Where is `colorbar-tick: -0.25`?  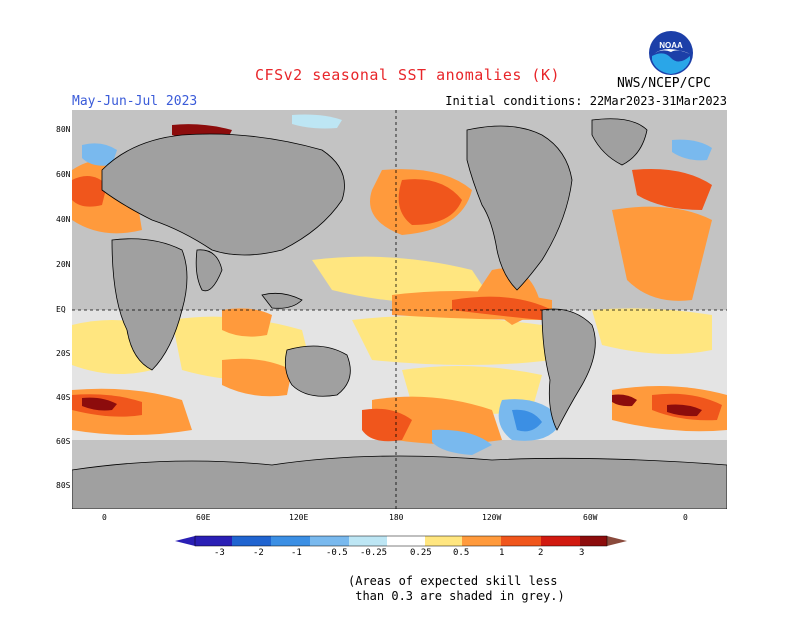
colorbar-tick: -0.25 is located at coordinates (374, 553).